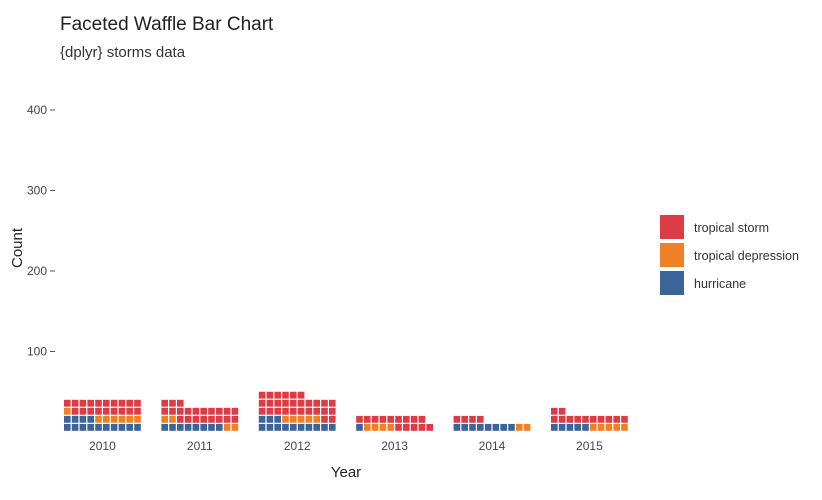 The width and height of the screenshot is (822, 500). What do you see at coordinates (720, 284) in the screenshot?
I see `legend-label: hurricane` at bounding box center [720, 284].